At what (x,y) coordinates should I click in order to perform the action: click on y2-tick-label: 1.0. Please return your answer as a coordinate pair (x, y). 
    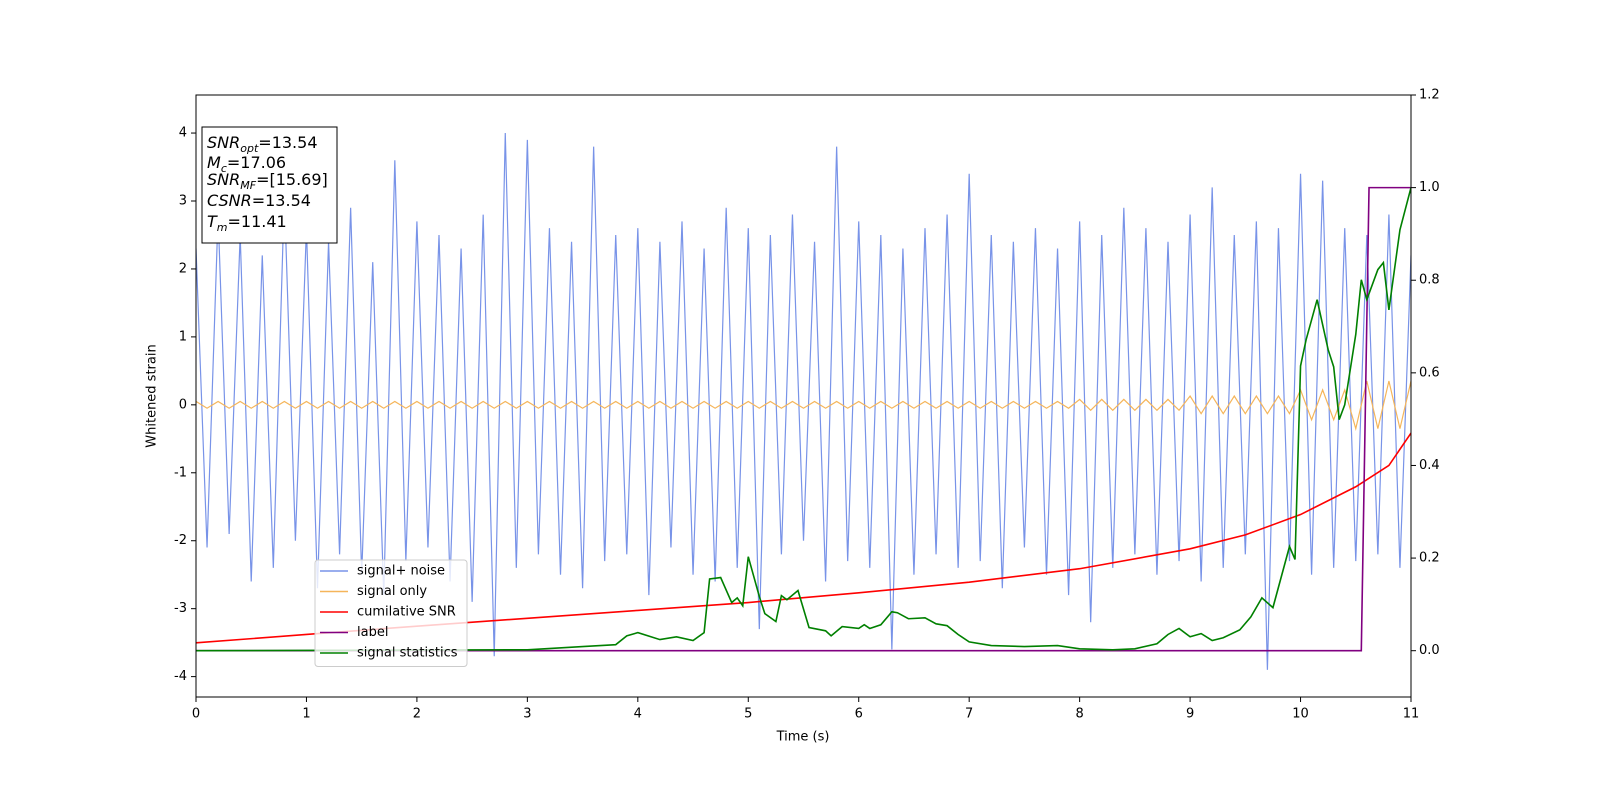
    Looking at the image, I should click on (1429, 187).